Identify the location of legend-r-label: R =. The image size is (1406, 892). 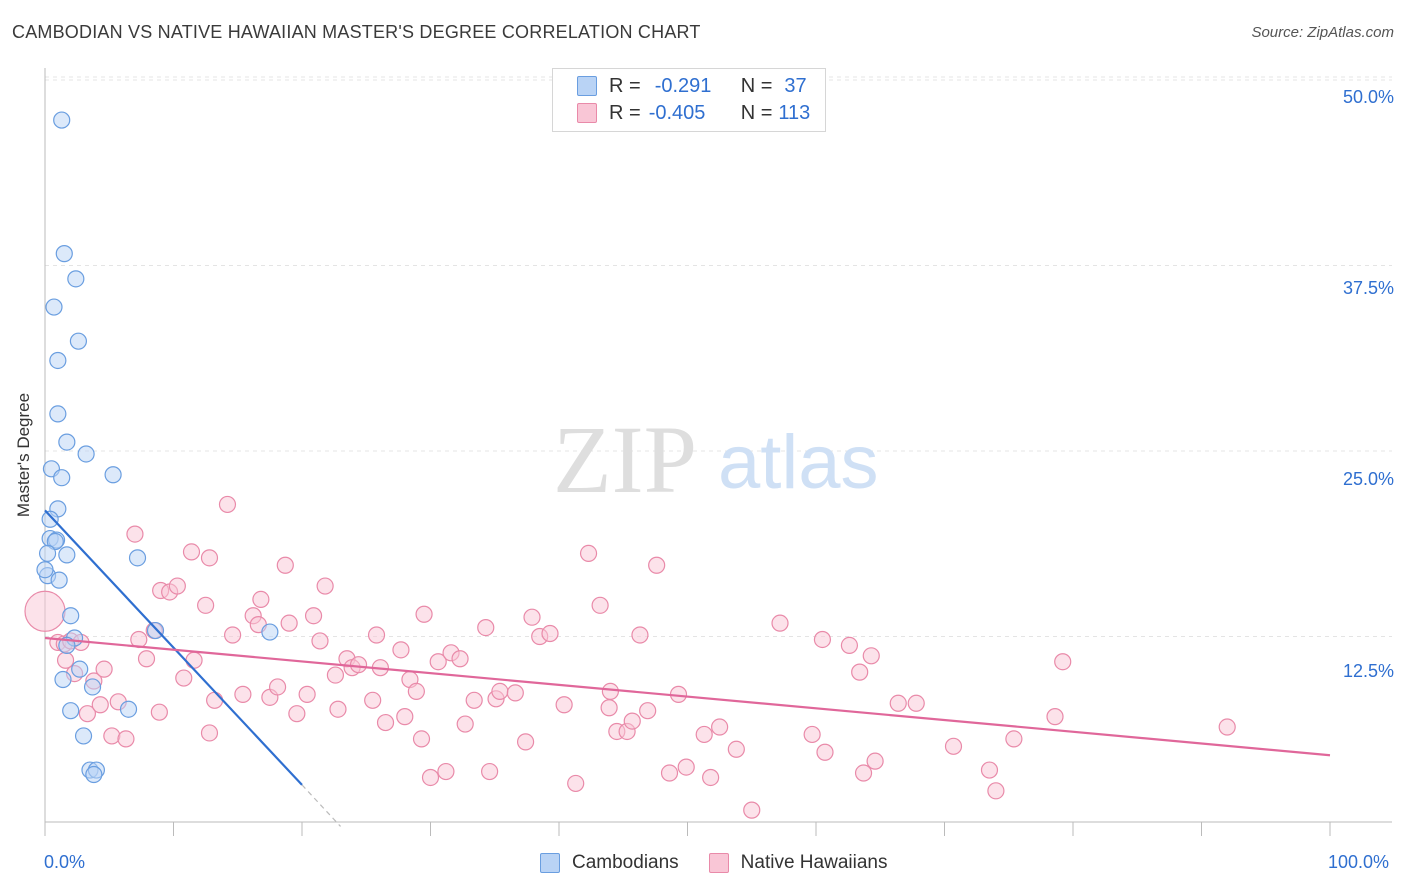
(625, 85).